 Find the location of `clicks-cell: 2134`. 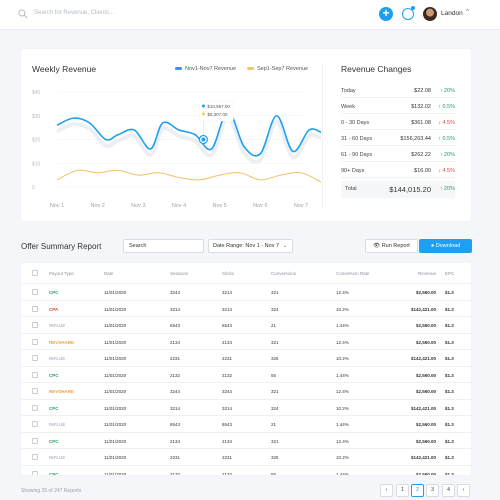

clicks-cell: 2134 is located at coordinates (227, 342).